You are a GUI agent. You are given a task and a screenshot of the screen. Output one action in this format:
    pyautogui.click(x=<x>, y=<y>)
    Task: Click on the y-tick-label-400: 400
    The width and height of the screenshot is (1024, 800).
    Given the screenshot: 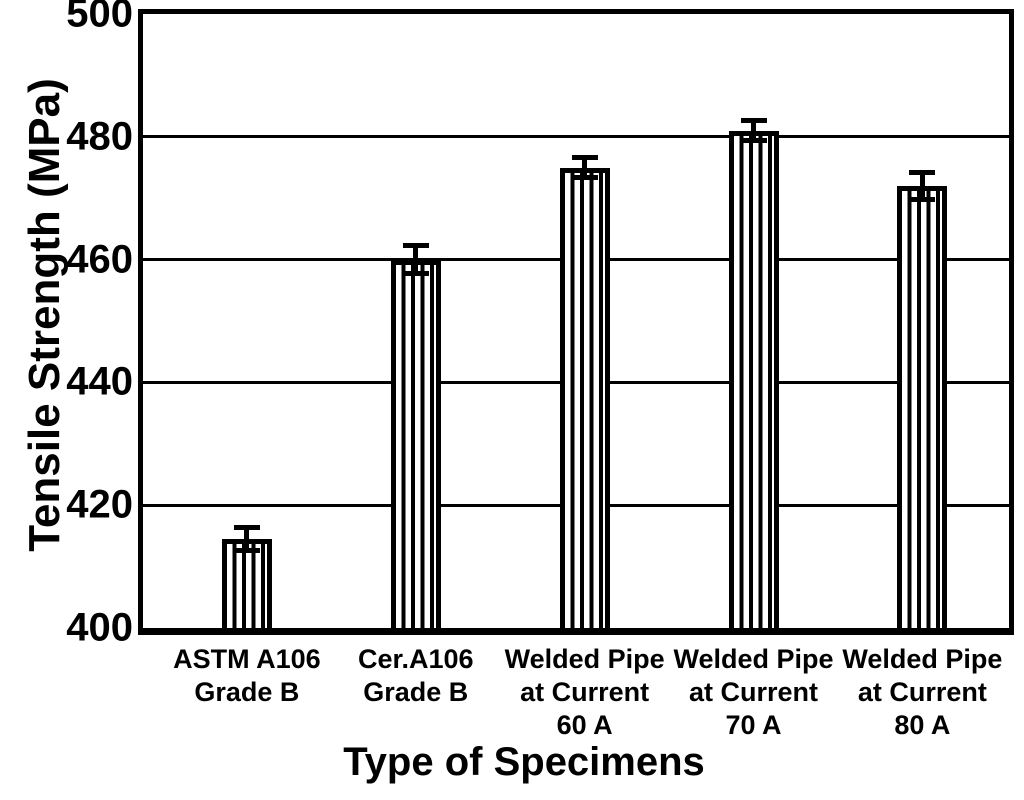 What is the action you would take?
    pyautogui.click(x=99, y=627)
    